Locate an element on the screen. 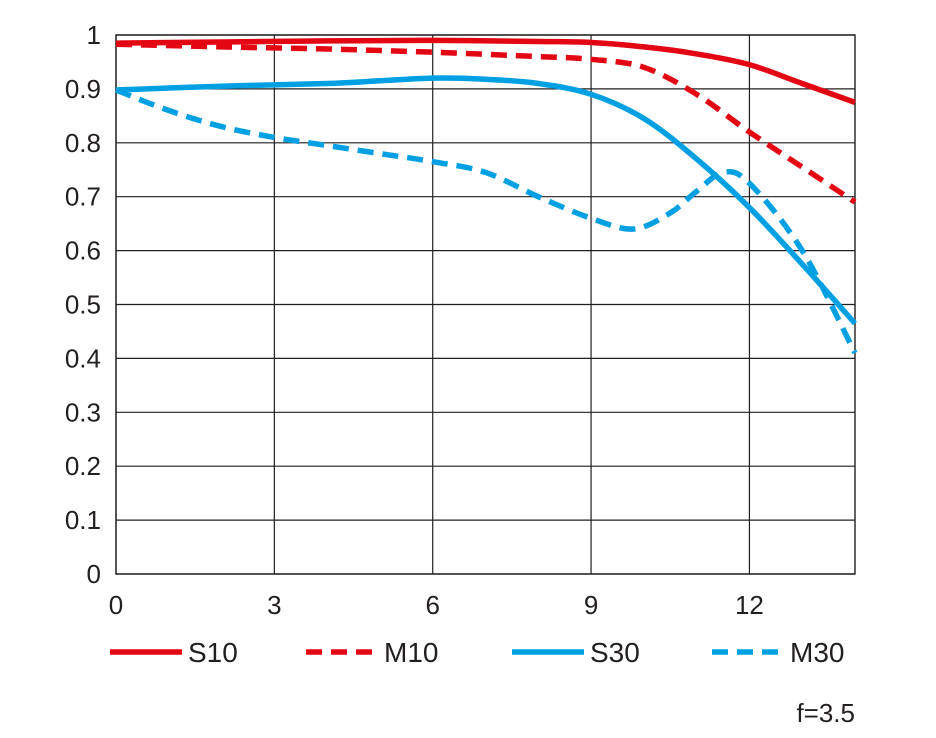  x-tick-label-1: 3 is located at coordinates (274, 605).